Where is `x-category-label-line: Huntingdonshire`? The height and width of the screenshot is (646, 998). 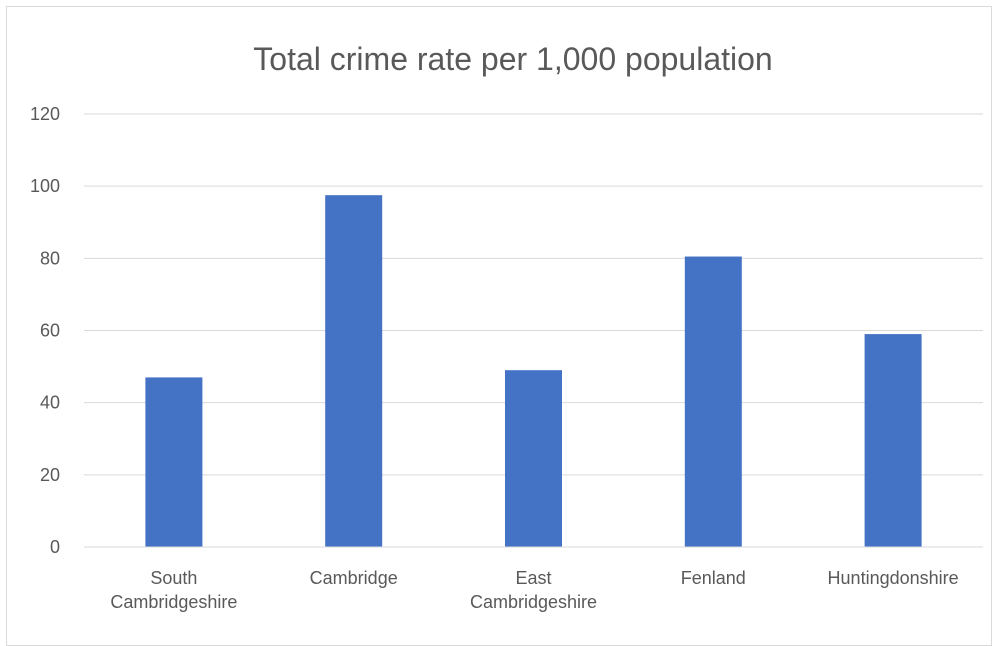 x-category-label-line: Huntingdonshire is located at coordinates (893, 578).